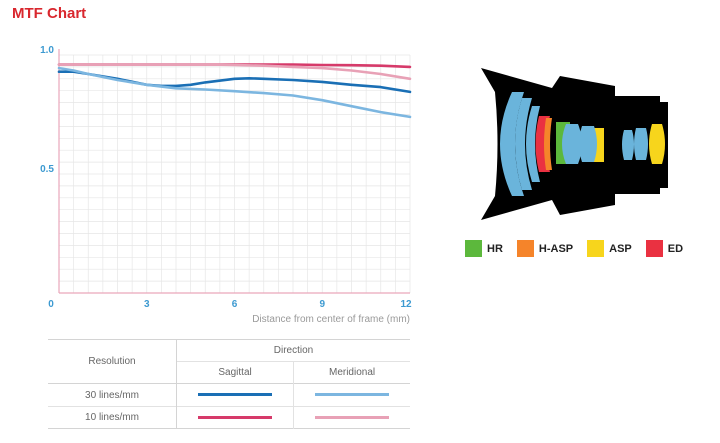  I want to click on lens-legend: HR H-ASP ASP ED, so click(574, 248).